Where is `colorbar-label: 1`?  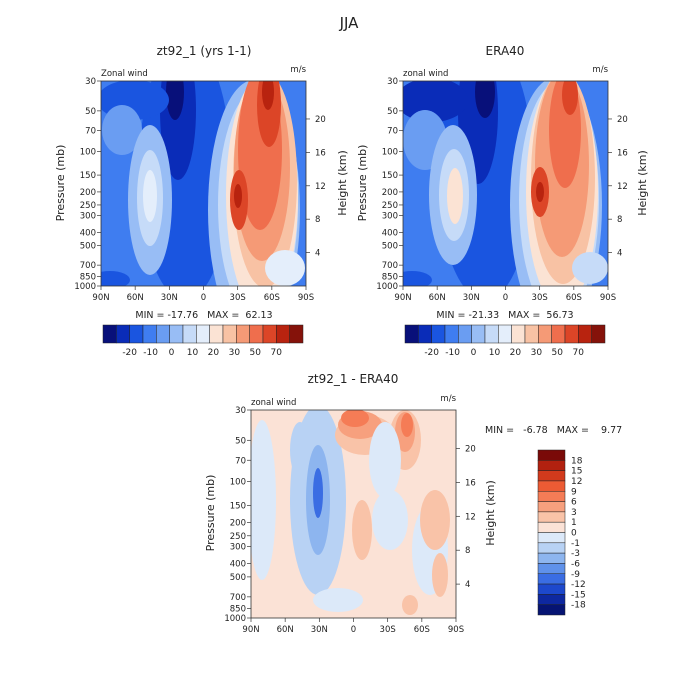
colorbar-label: 1 is located at coordinates (574, 523).